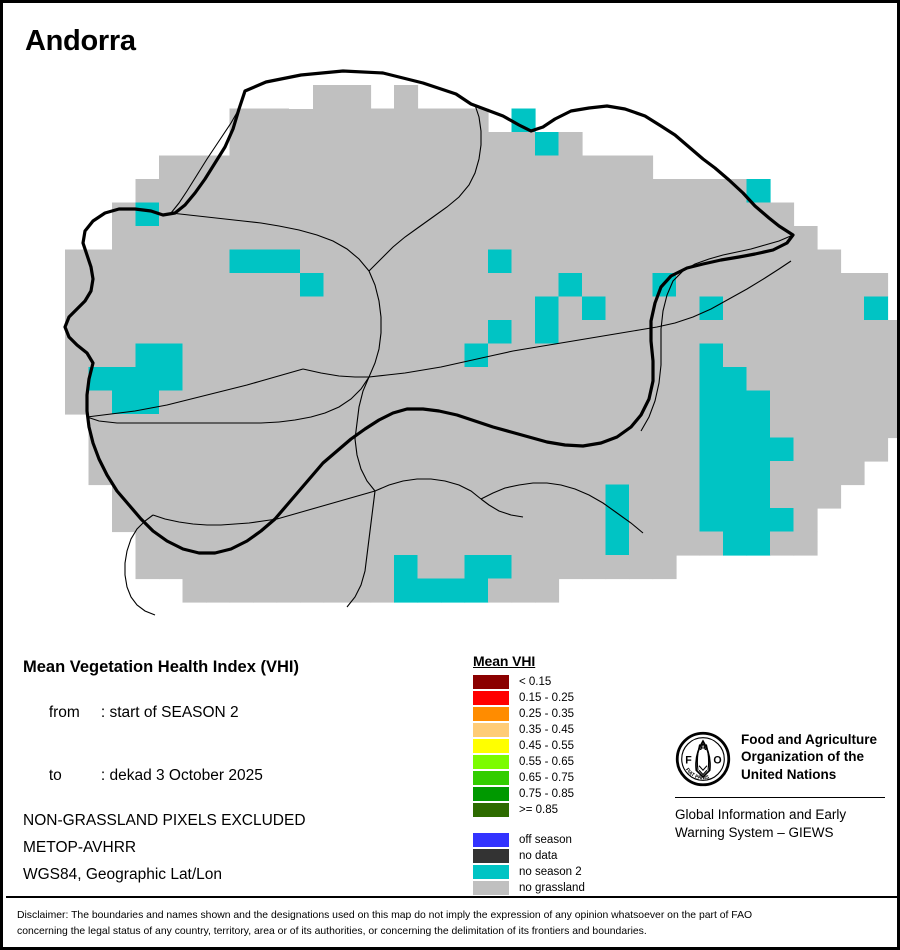 This screenshot has height=950, width=900. What do you see at coordinates (491, 840) in the screenshot?
I see `legend-special-swatch` at bounding box center [491, 840].